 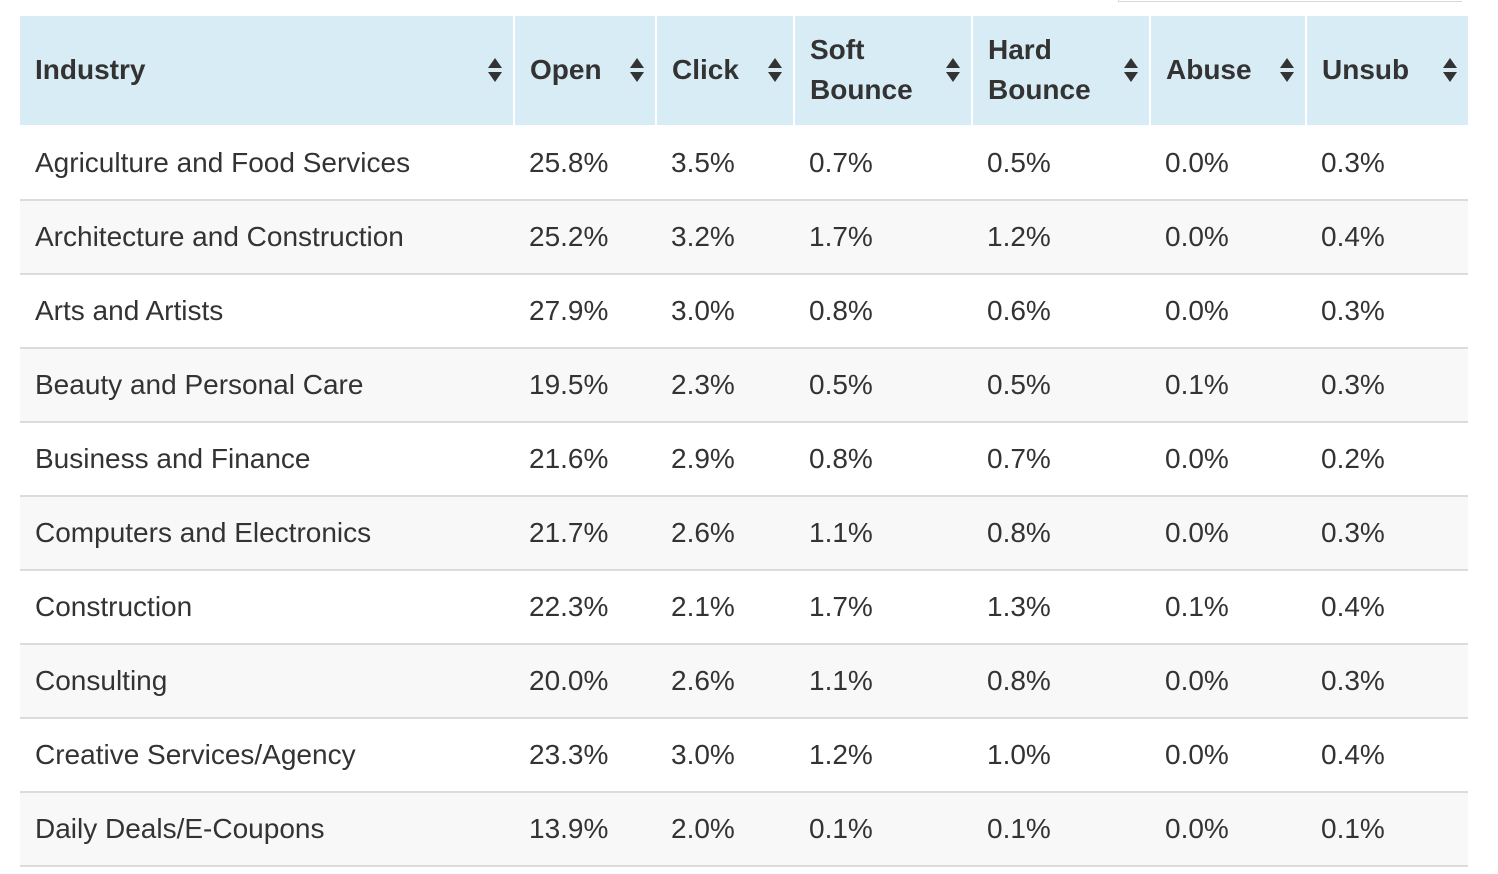 I want to click on cell-industry: Beauty and Personal Care, so click(x=199, y=384).